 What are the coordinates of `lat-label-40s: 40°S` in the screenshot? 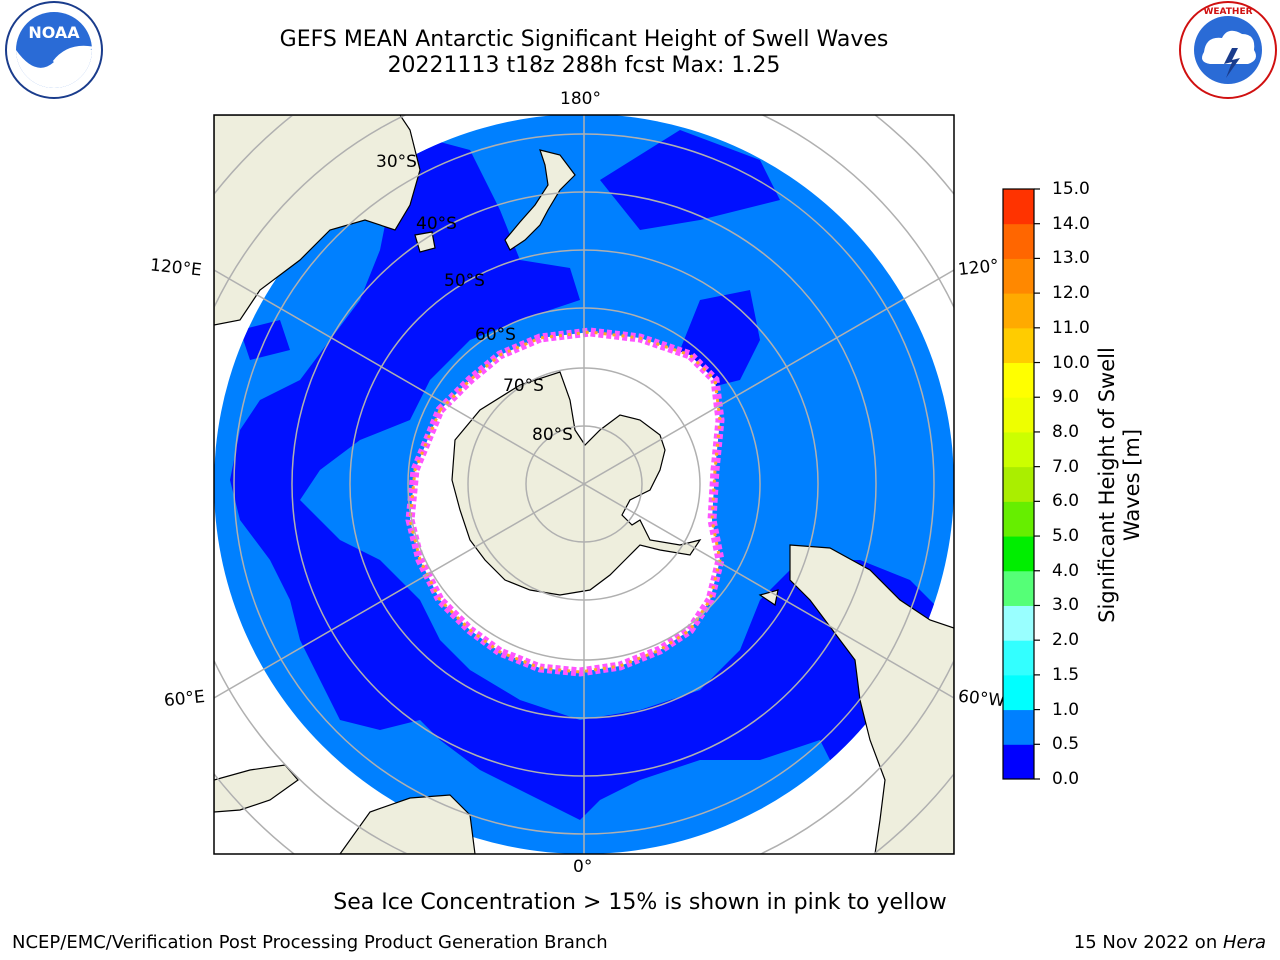 It's located at (436, 224).